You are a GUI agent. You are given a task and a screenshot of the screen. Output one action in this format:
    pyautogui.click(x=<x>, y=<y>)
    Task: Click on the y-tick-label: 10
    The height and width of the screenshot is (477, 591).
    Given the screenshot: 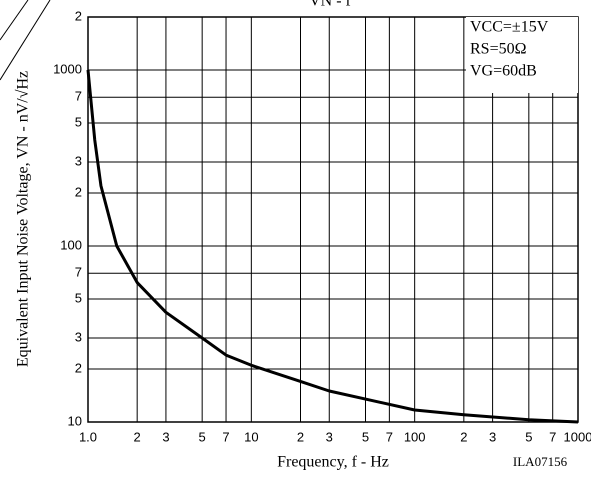 What is the action you would take?
    pyautogui.click(x=75, y=420)
    